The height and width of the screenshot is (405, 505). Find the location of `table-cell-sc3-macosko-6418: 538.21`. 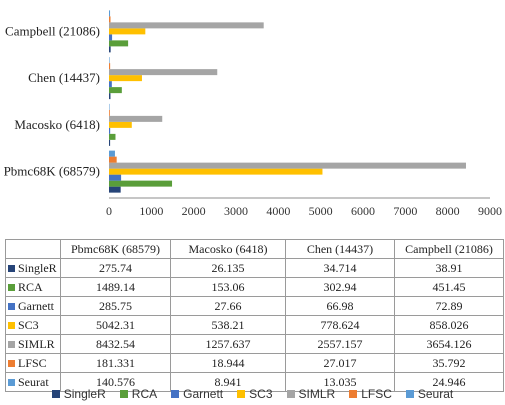

table-cell-sc3-macosko-6418: 538.21 is located at coordinates (228, 325).